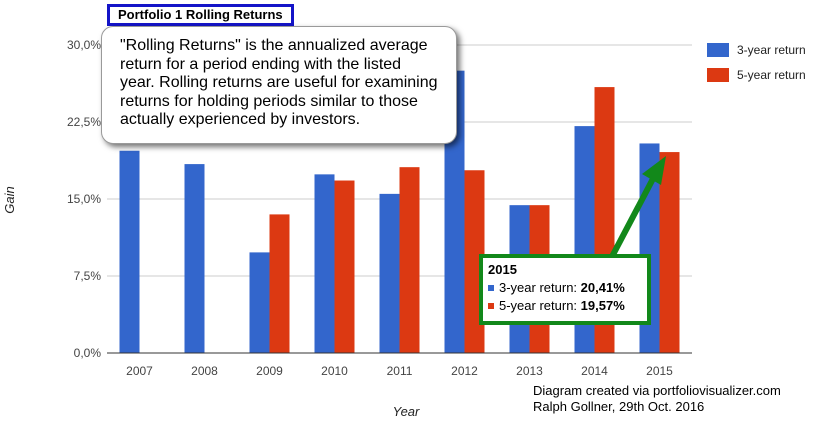  What do you see at coordinates (771, 75) in the screenshot?
I see `legend-label-5y: 5-year return` at bounding box center [771, 75].